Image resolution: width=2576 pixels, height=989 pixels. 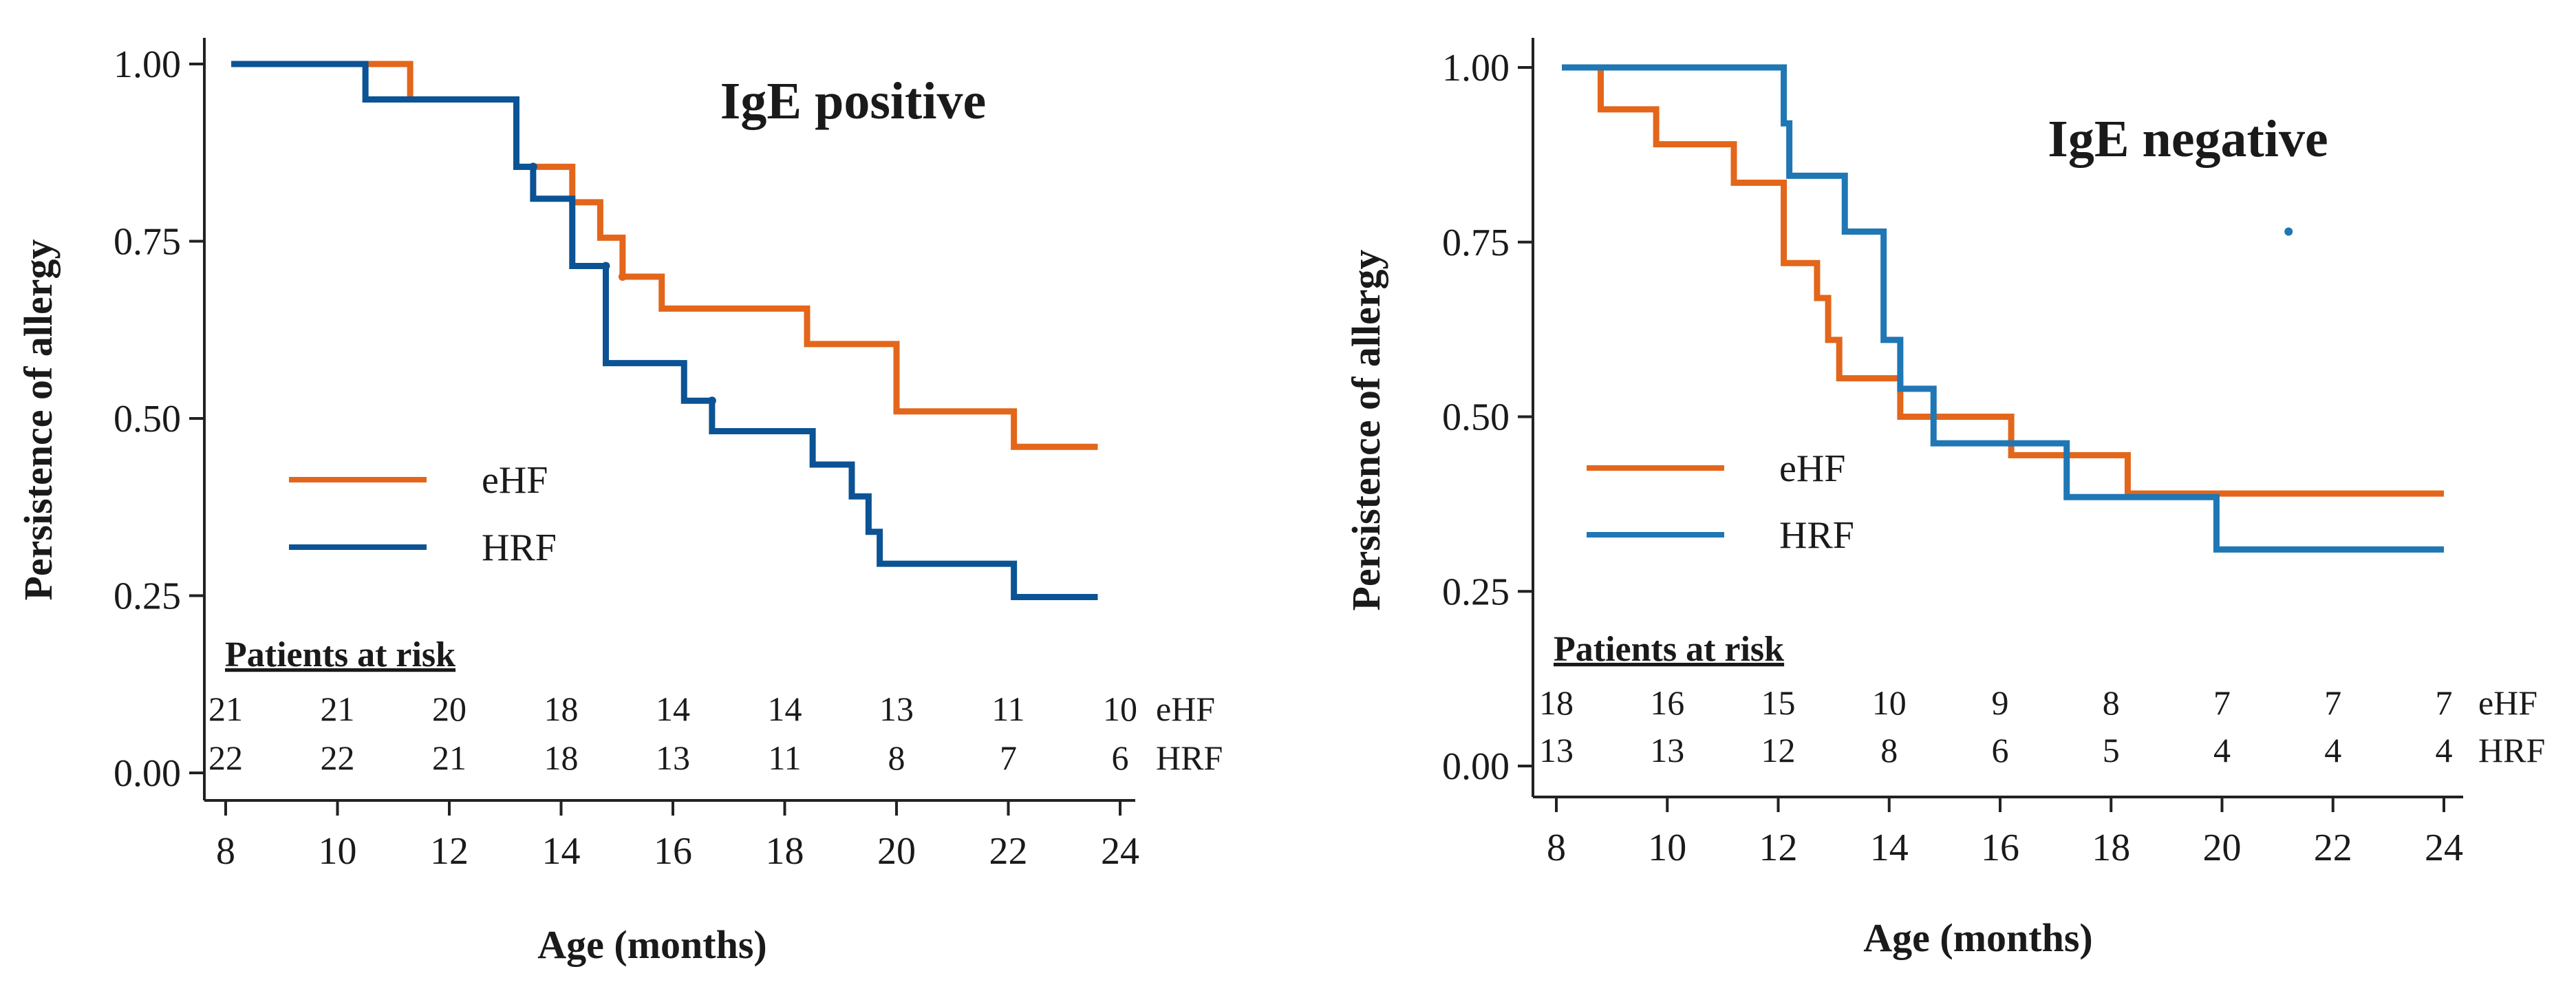 What do you see at coordinates (853, 101) in the screenshot?
I see `chart-title: IgE positive` at bounding box center [853, 101].